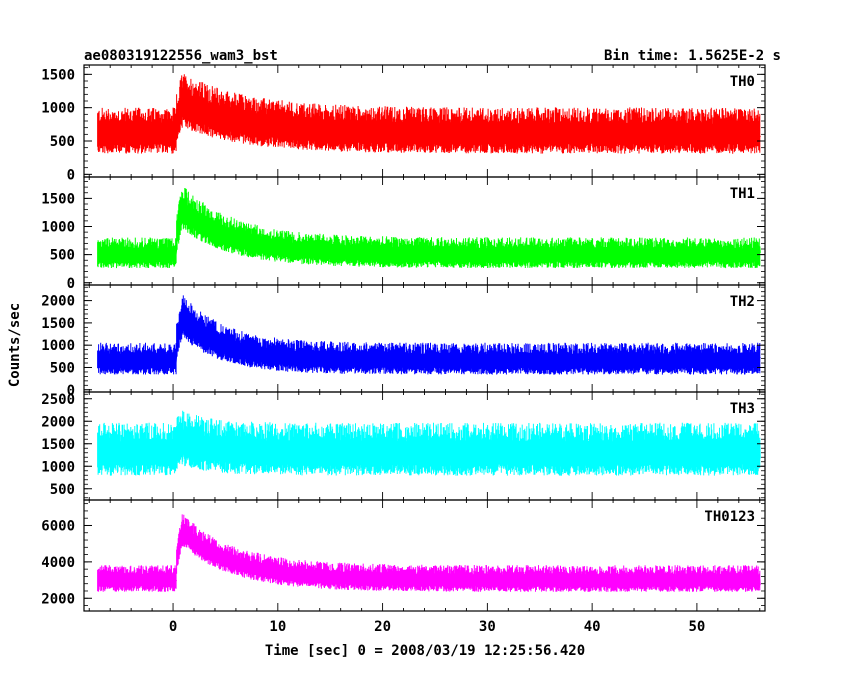  Describe the element at coordinates (382, 627) in the screenshot. I see `x-tick-label: 20` at that location.